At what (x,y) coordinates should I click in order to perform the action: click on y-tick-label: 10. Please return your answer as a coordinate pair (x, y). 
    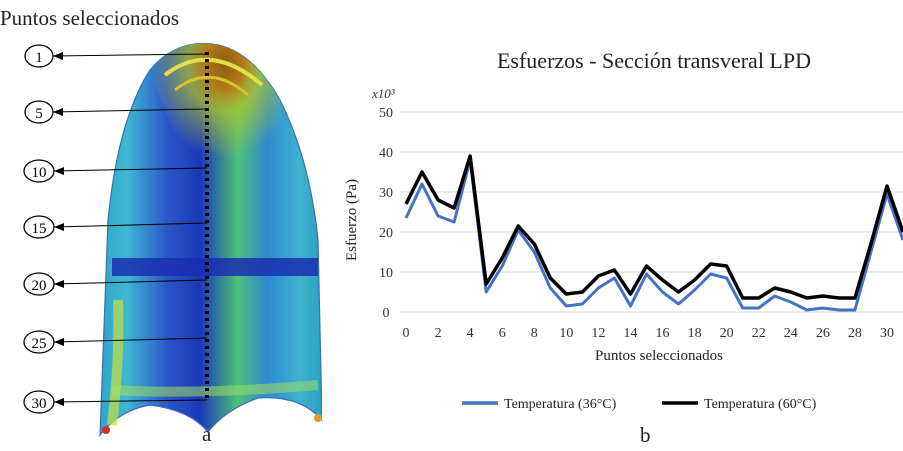
    Looking at the image, I should click on (386, 273).